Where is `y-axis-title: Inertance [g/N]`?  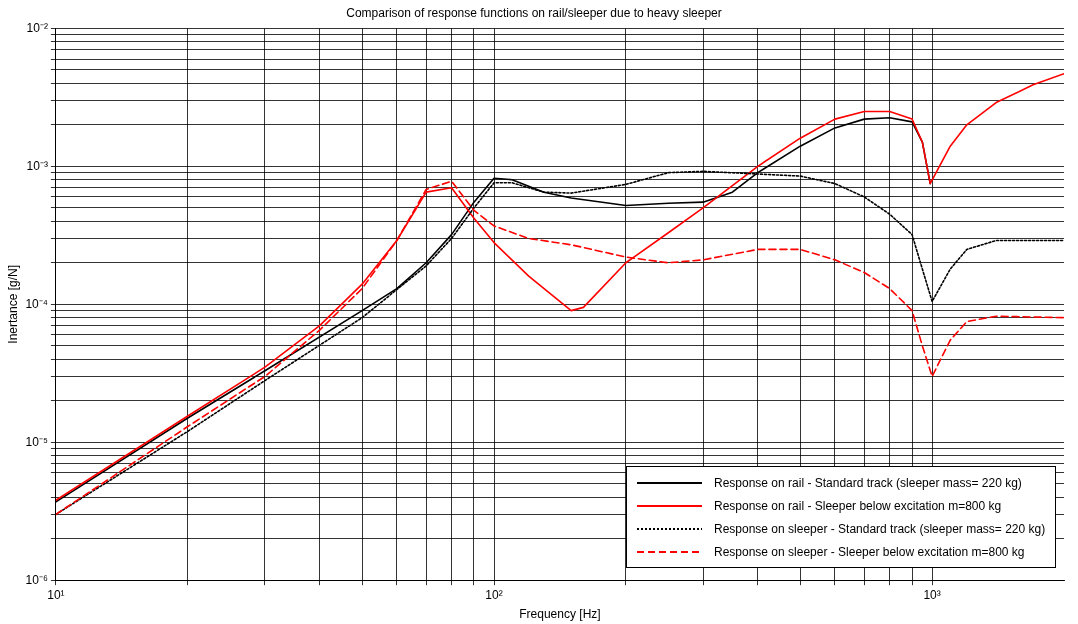 y-axis-title: Inertance [g/N] is located at coordinates (12, 304).